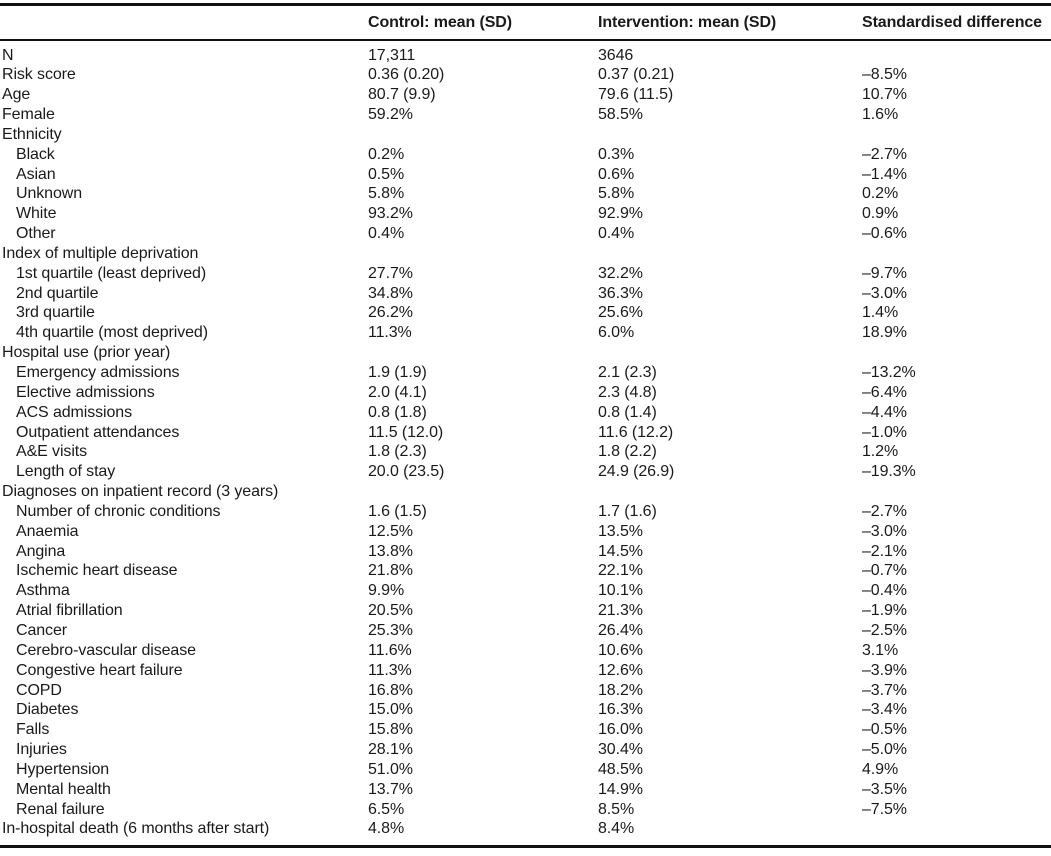  I want to click on standardised-difference-value: –2.5%, so click(884, 630).